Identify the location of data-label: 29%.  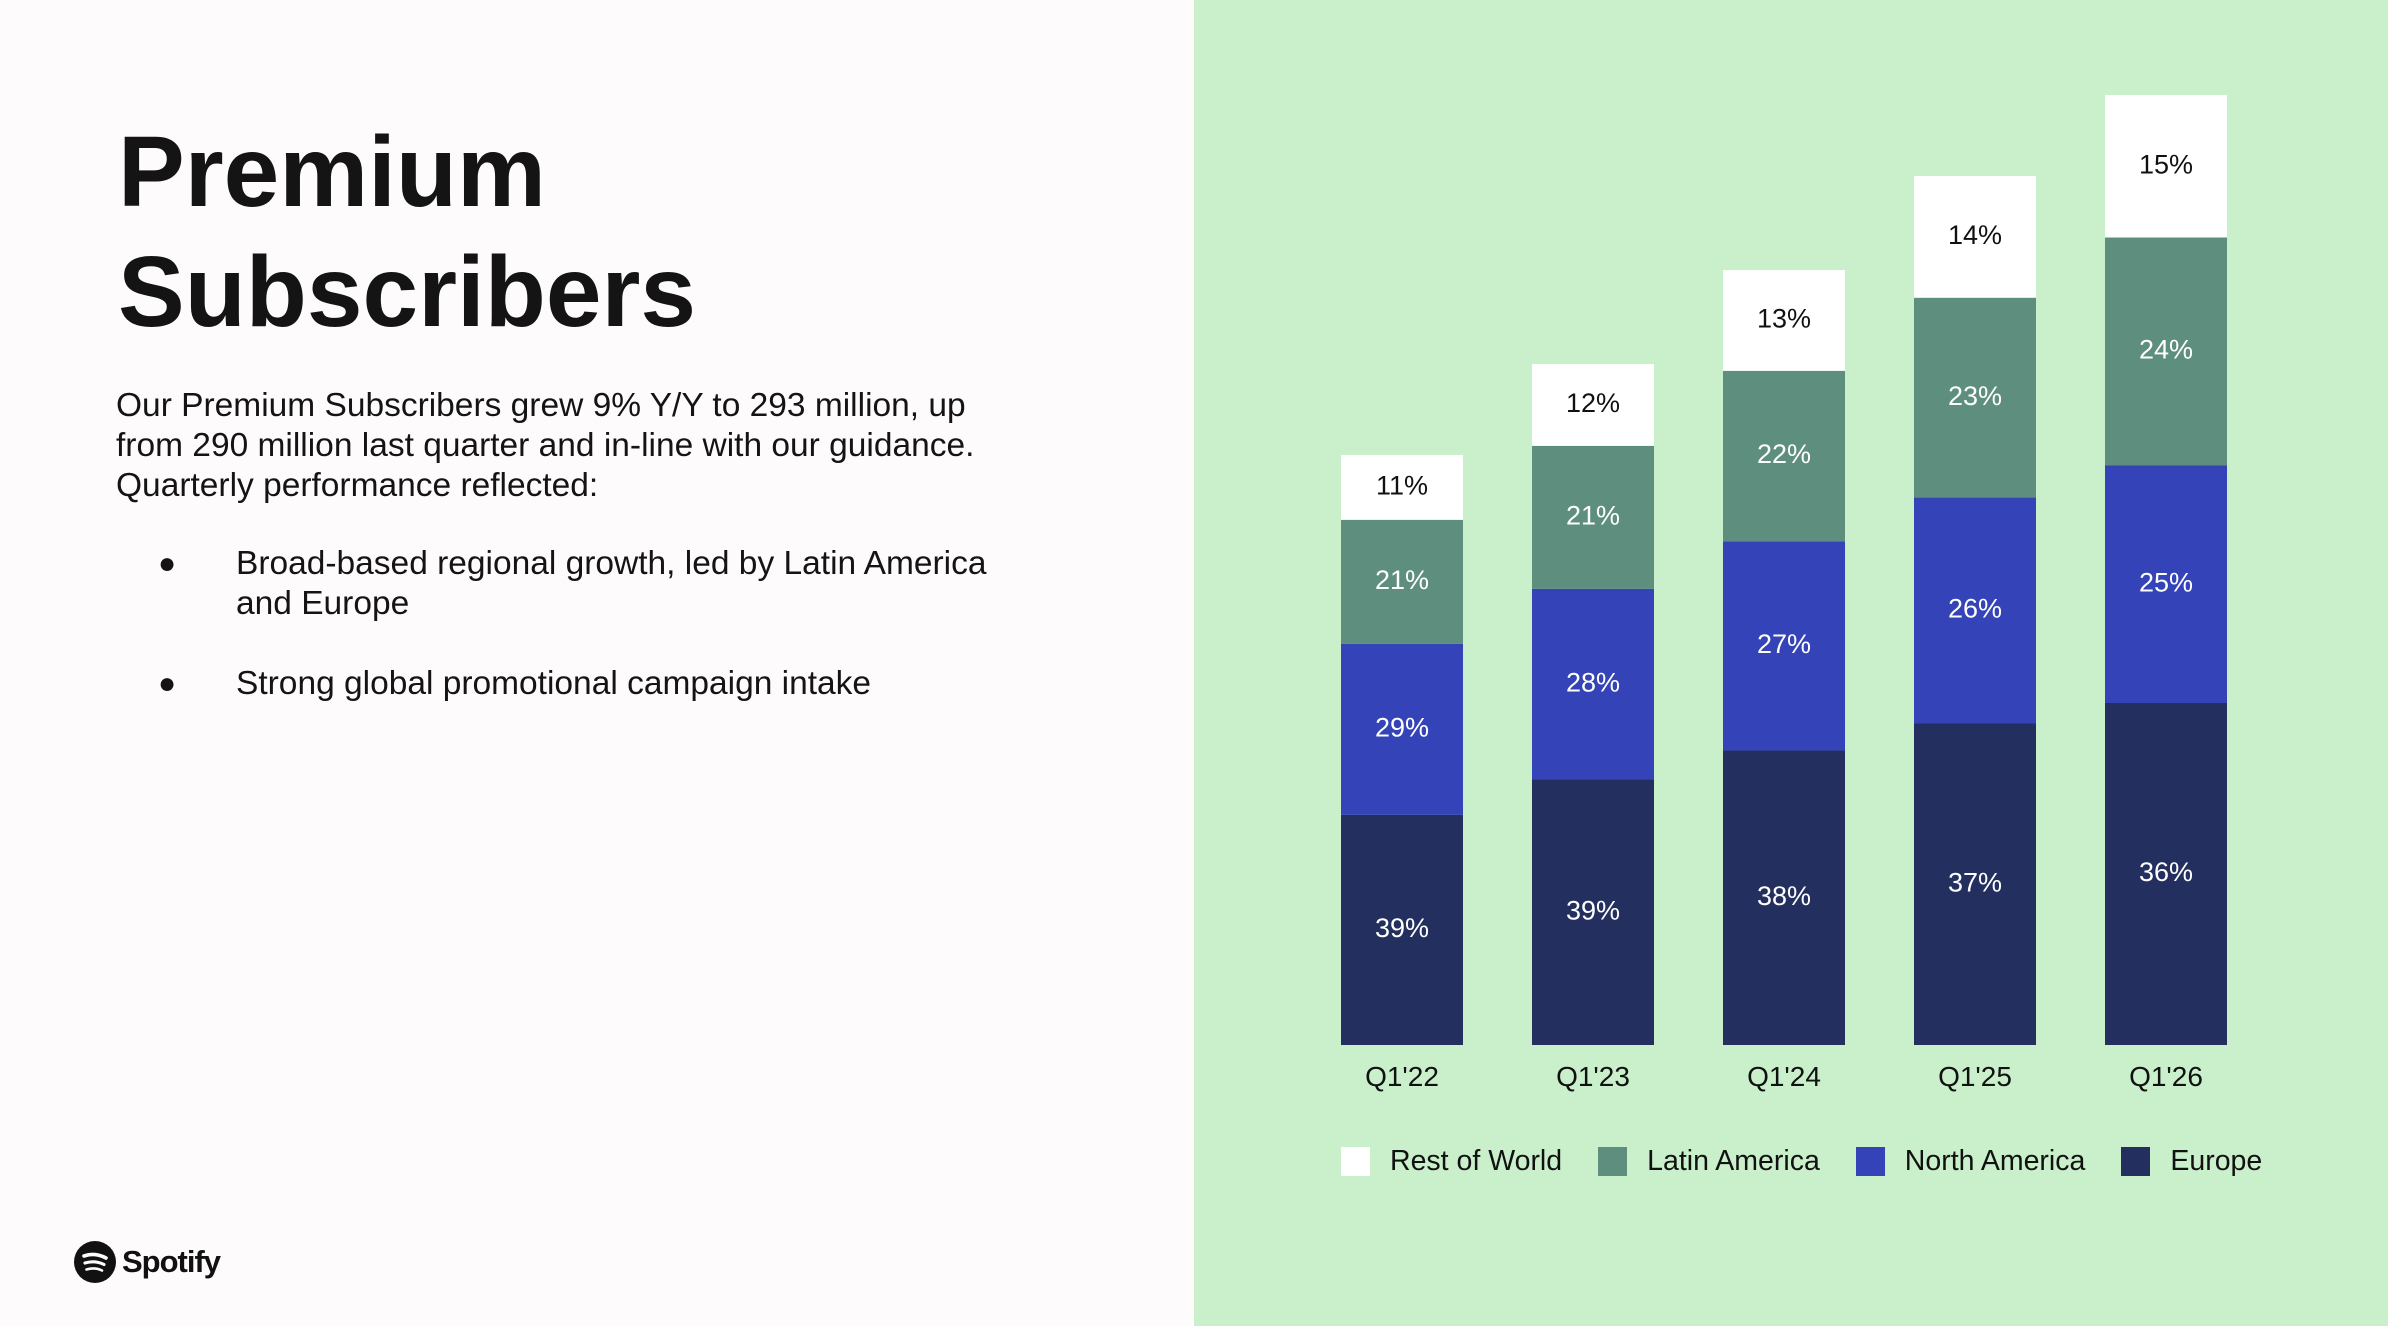
(1402, 727).